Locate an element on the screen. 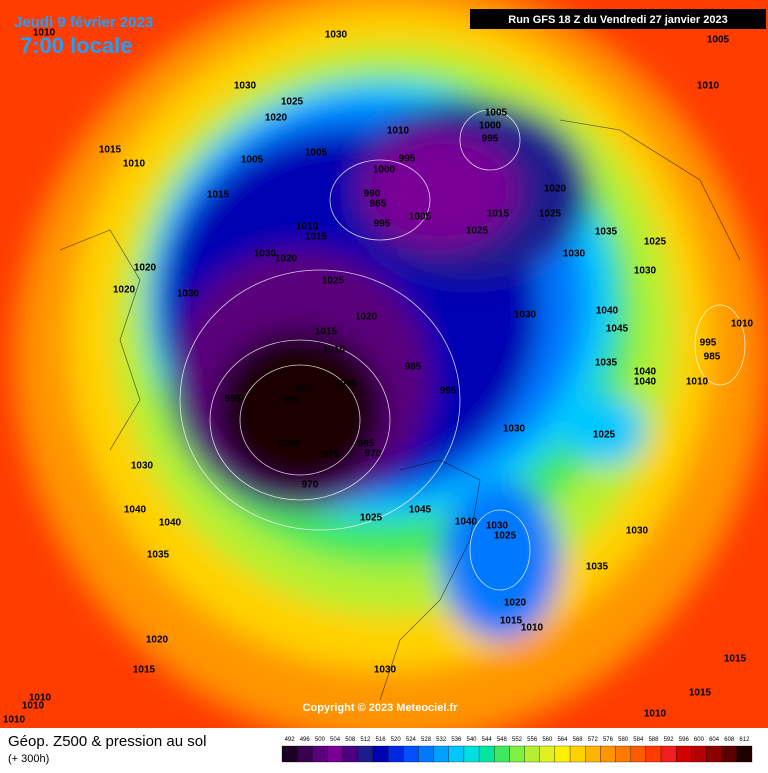 The image size is (768, 773). footer-title: Géop. Z500 & pression au sol is located at coordinates (107, 741).